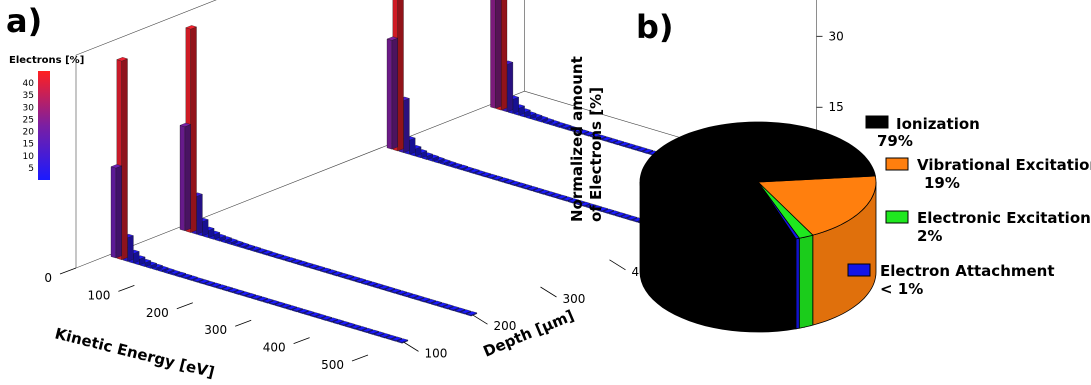  I want to click on bar-d100-e100, so click(169, 271).